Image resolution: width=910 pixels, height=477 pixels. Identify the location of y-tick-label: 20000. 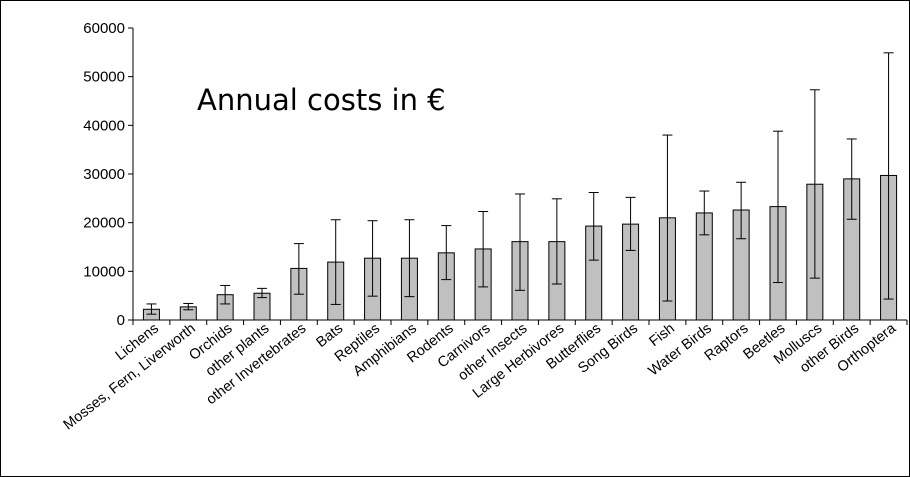
(104, 223).